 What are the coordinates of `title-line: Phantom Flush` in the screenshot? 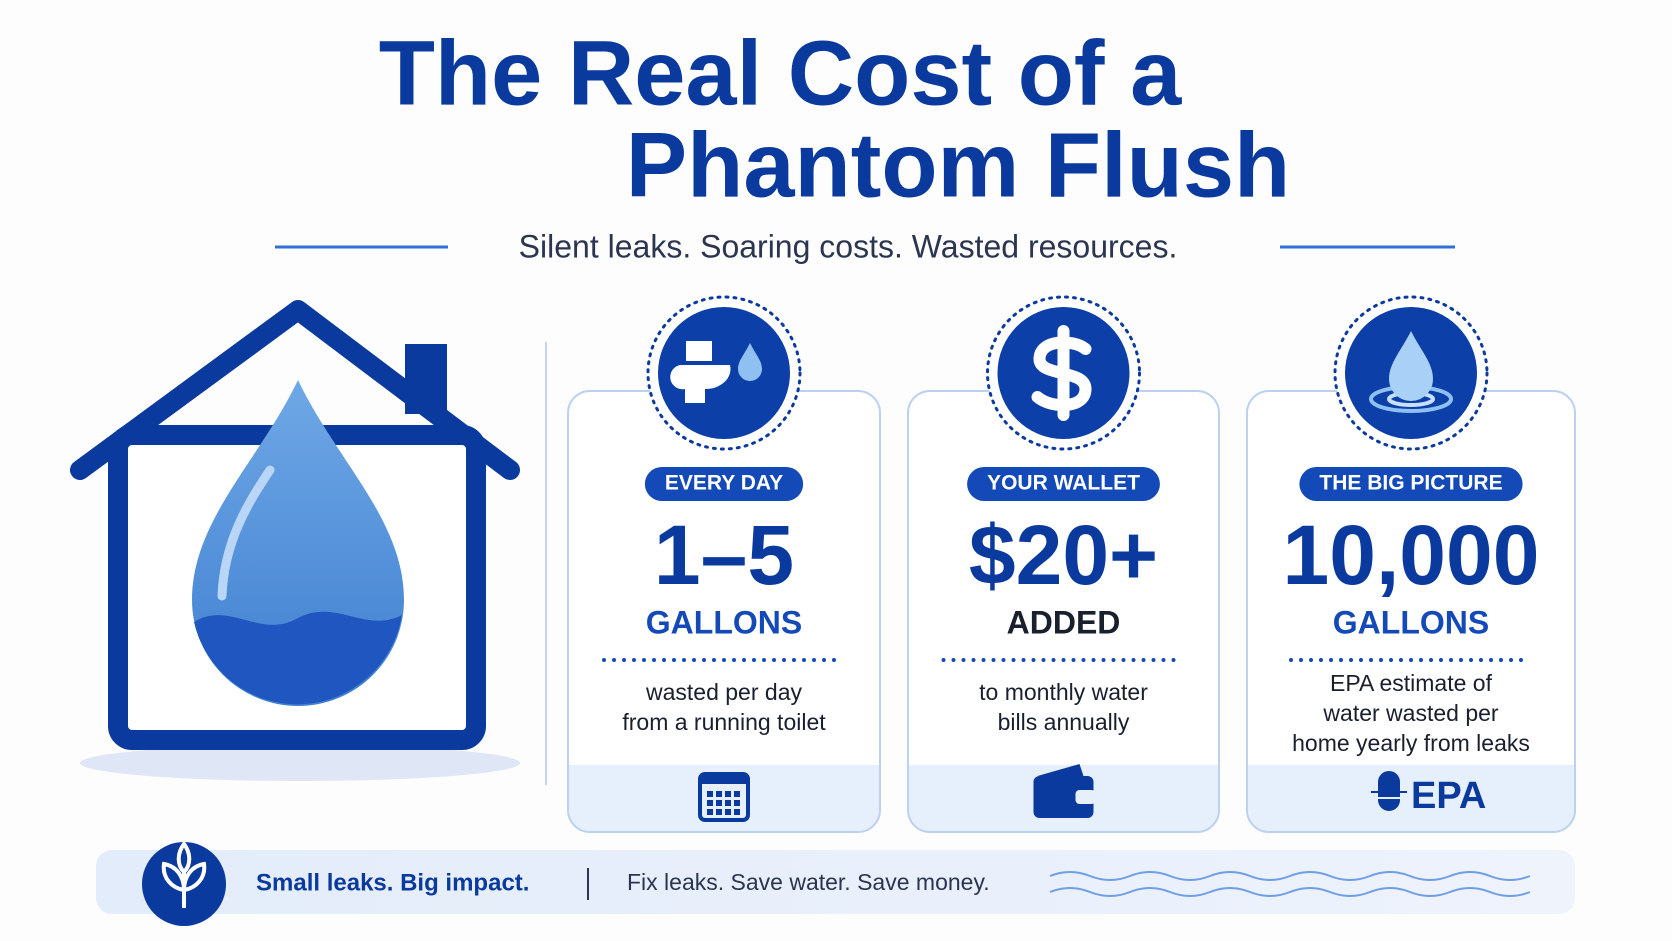 It's located at (958, 165).